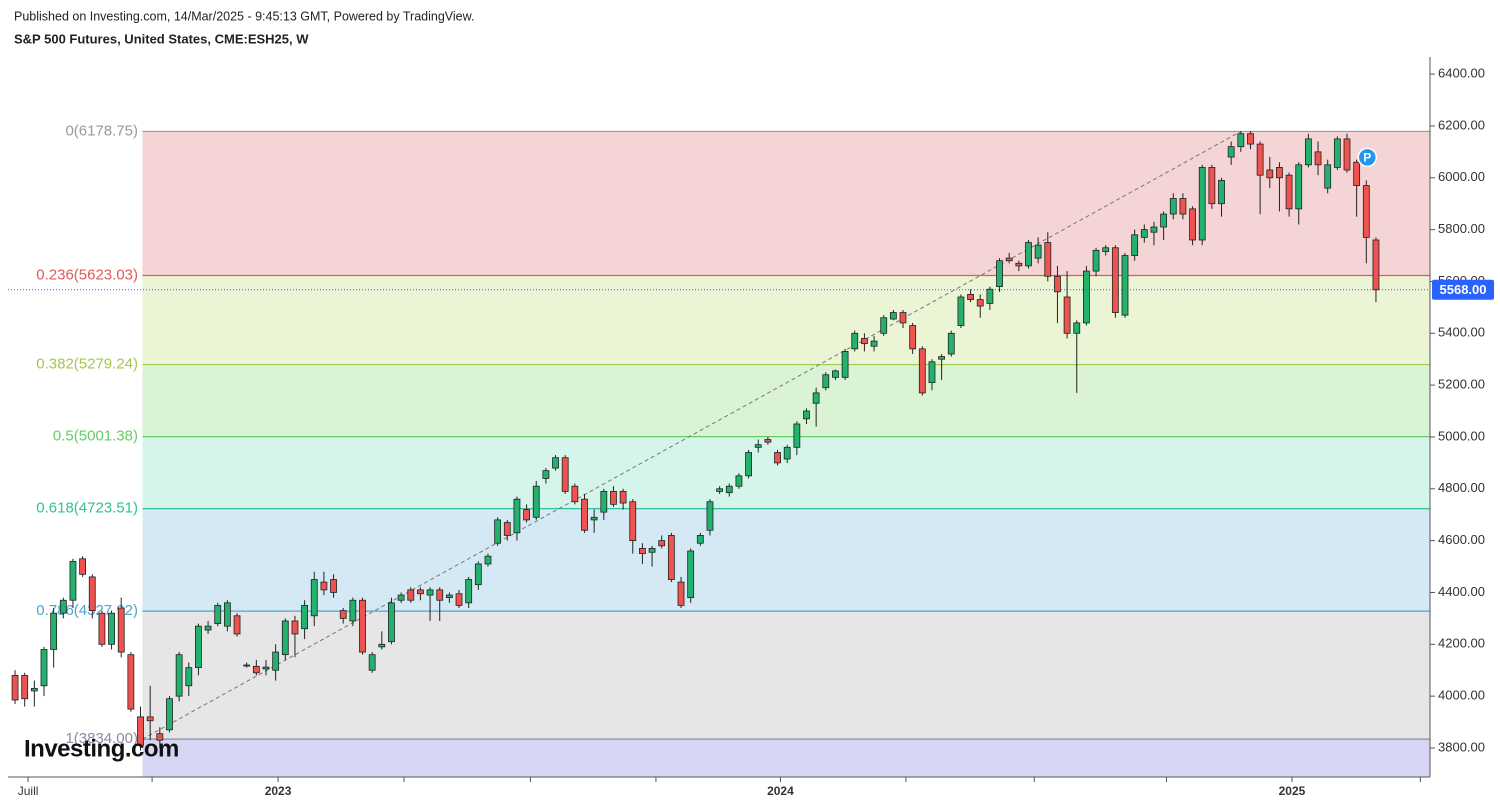 This screenshot has width=1500, height=807. What do you see at coordinates (28, 791) in the screenshot?
I see `x-tick-label: Juill` at bounding box center [28, 791].